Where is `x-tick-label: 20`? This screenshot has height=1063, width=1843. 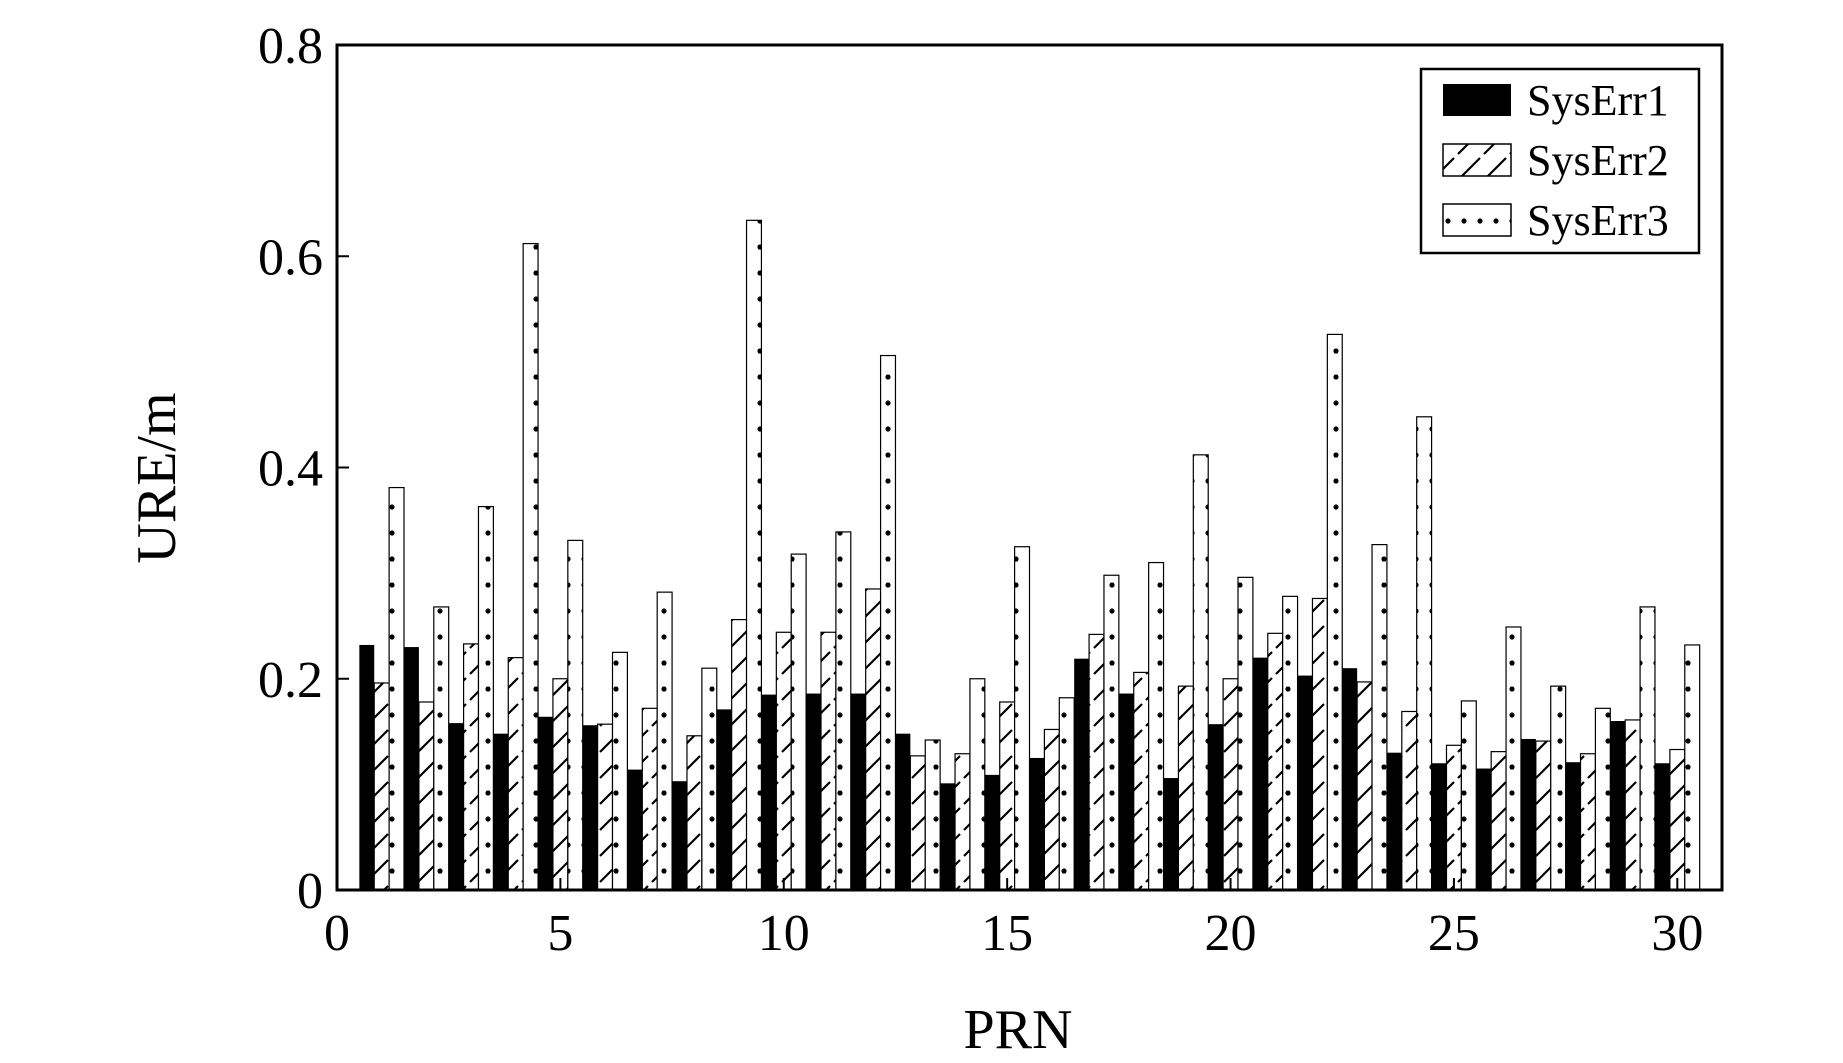 x-tick-label: 20 is located at coordinates (1231, 933).